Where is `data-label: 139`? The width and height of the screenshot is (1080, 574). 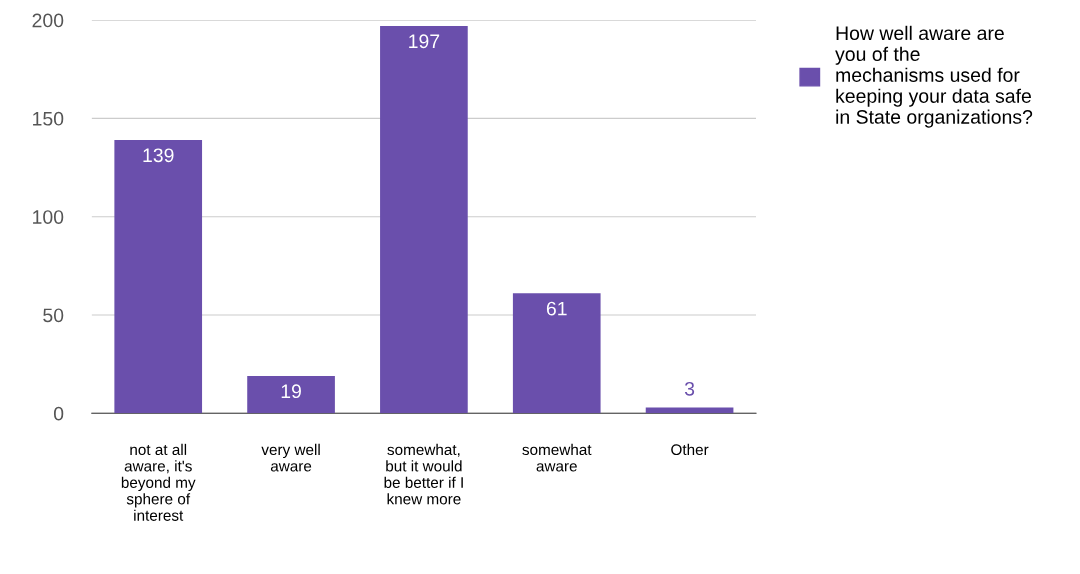
data-label: 139 is located at coordinates (158, 155).